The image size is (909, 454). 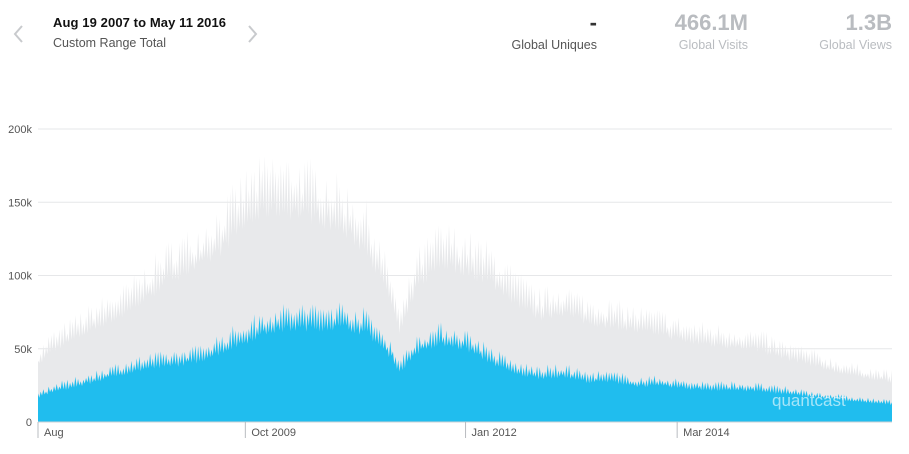 I want to click on stat-value: 1.3B, so click(x=868, y=22).